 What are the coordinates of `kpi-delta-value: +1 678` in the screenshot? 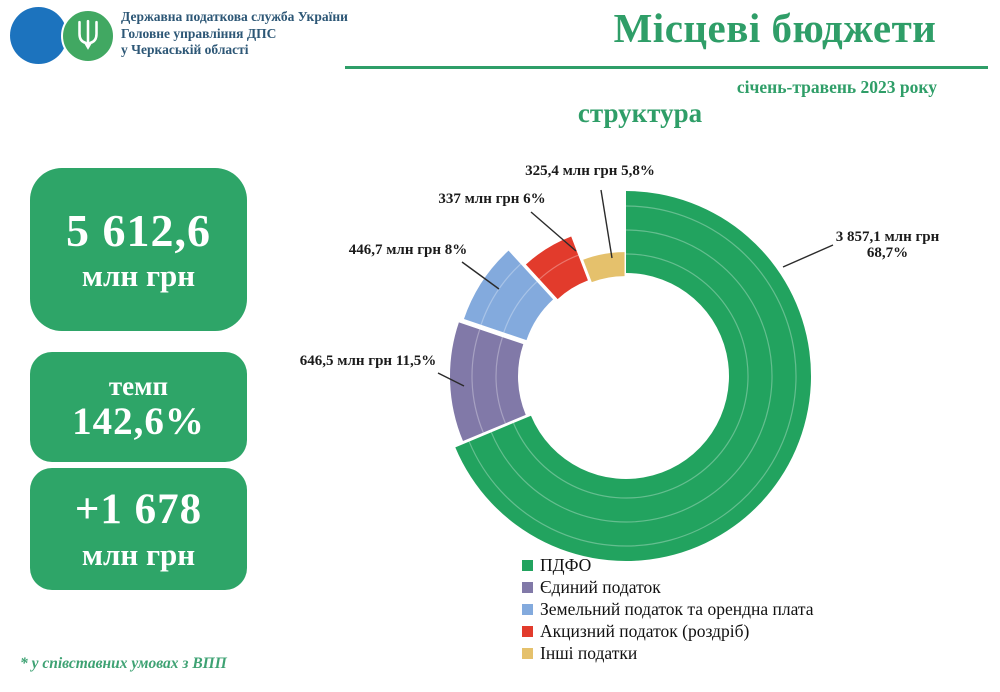 It's located at (138, 509).